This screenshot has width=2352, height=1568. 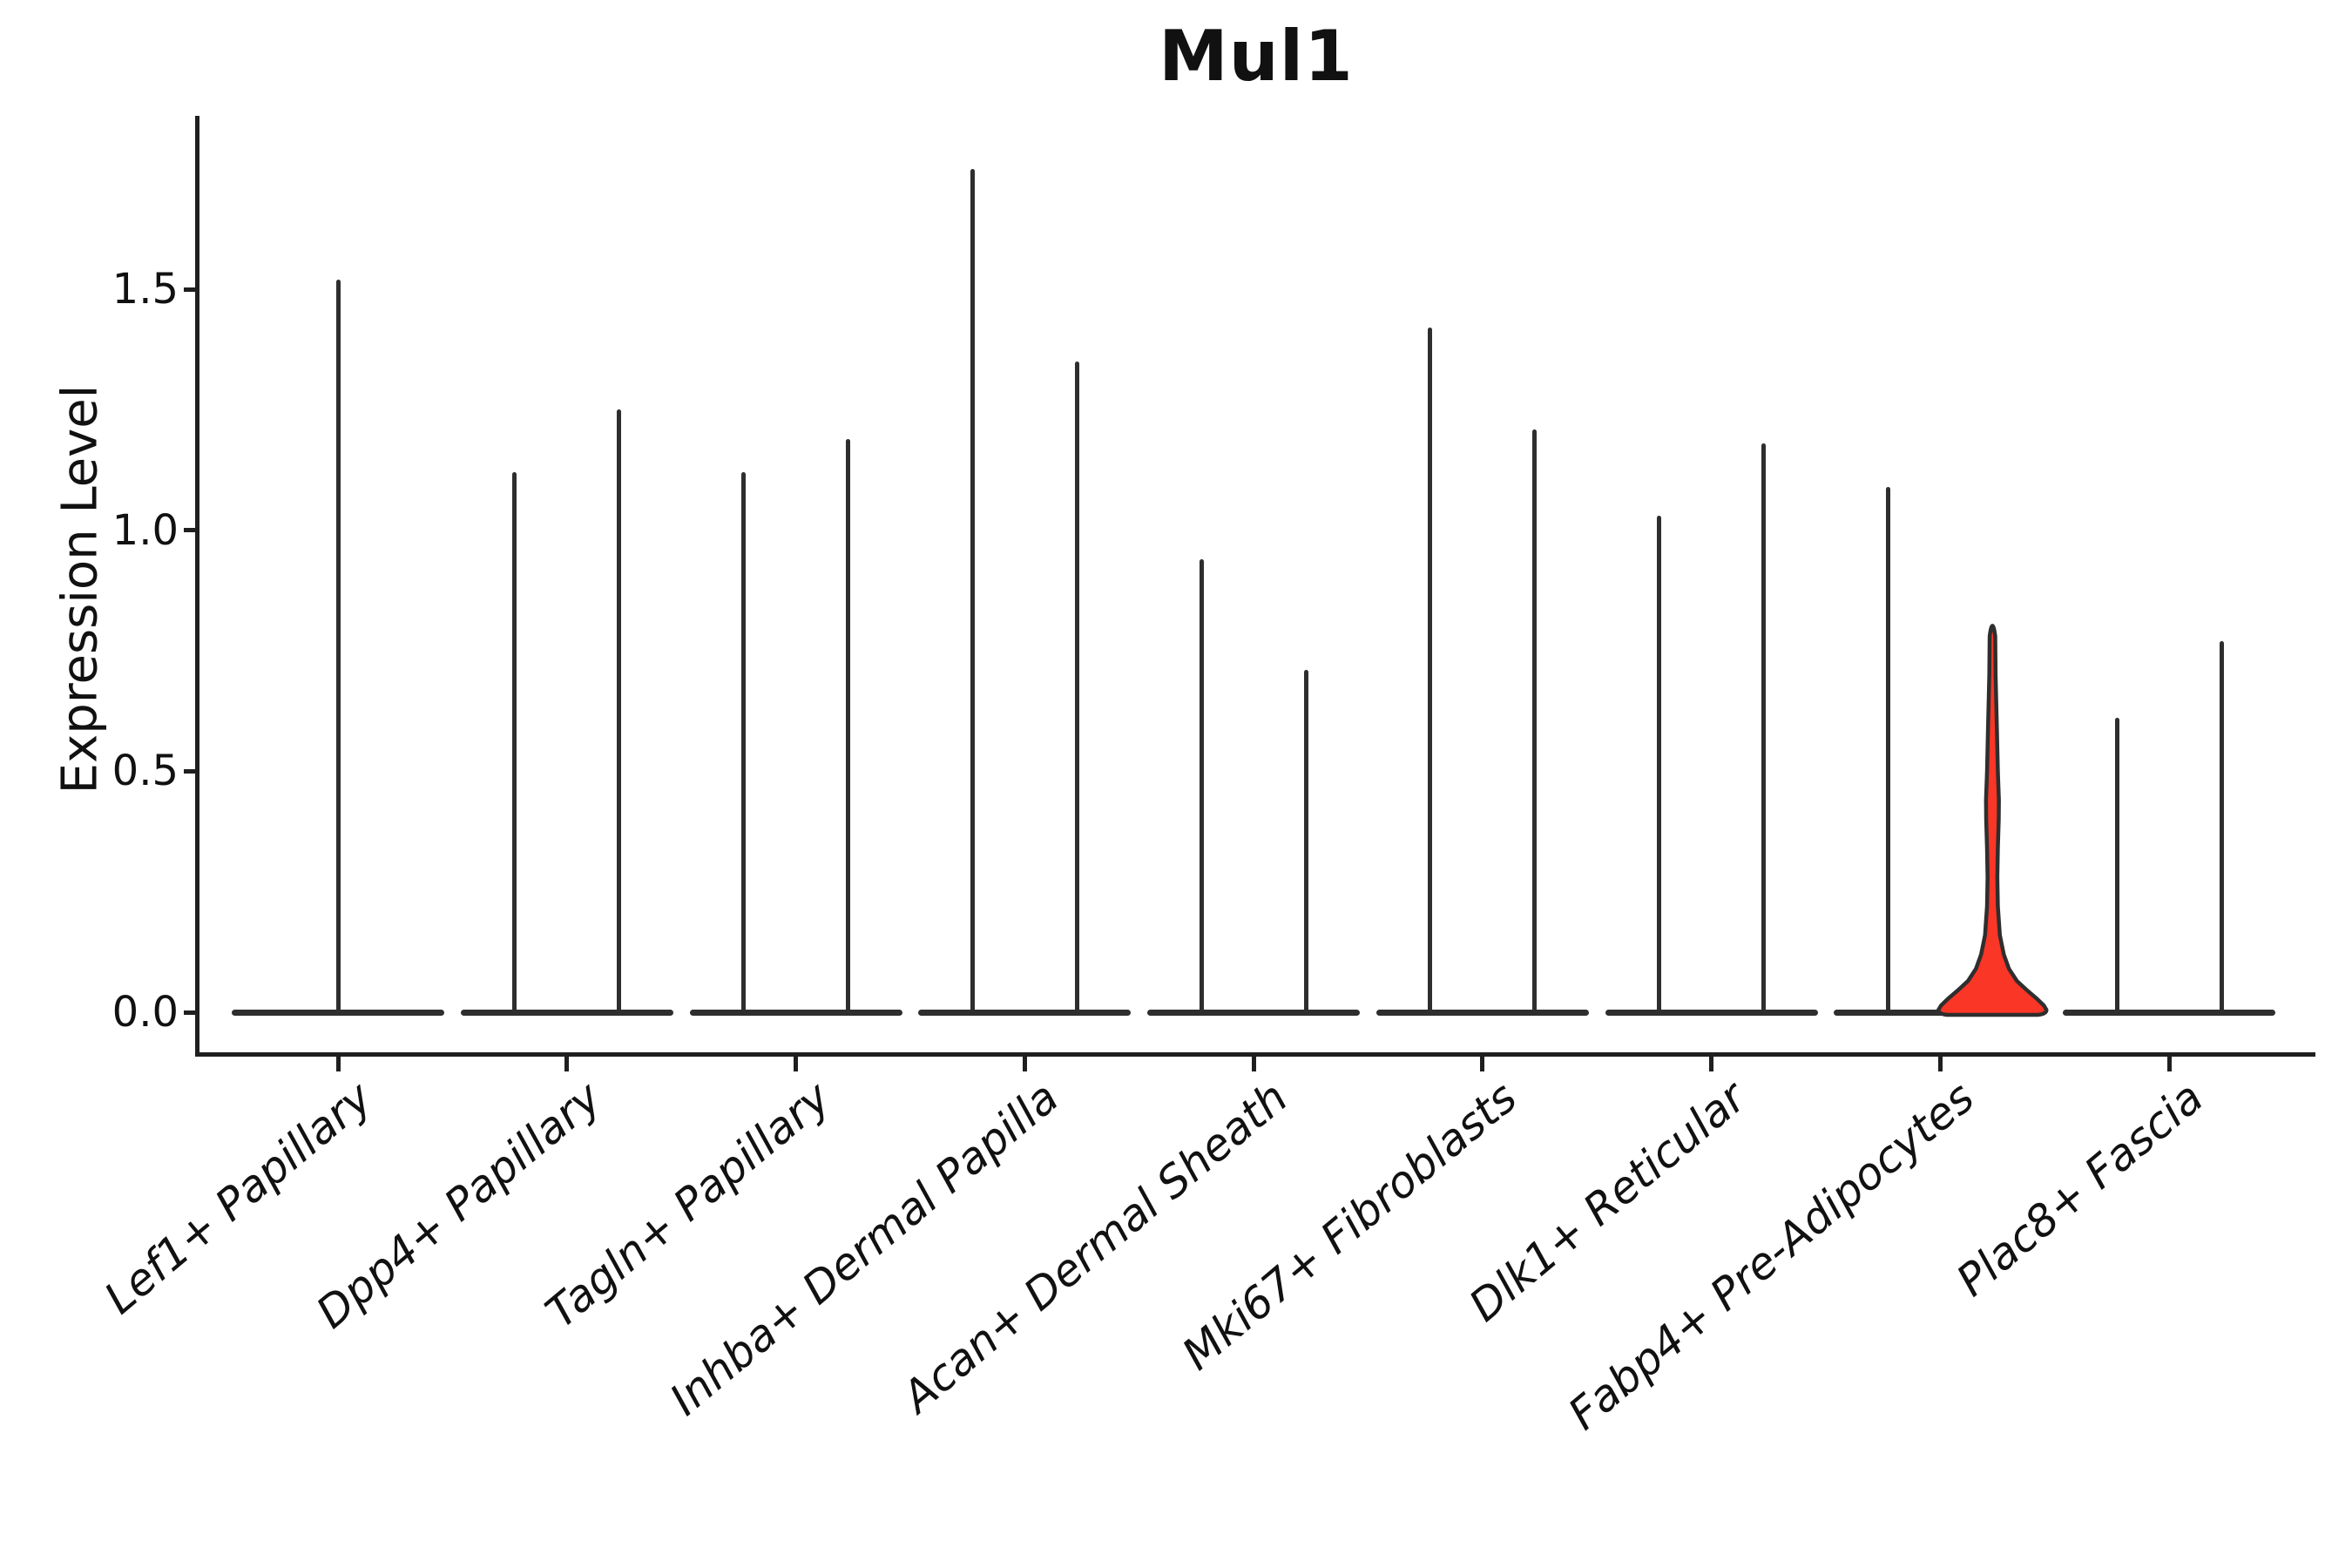 What do you see at coordinates (1256, 56) in the screenshot?
I see `chart-title: Mul1` at bounding box center [1256, 56].